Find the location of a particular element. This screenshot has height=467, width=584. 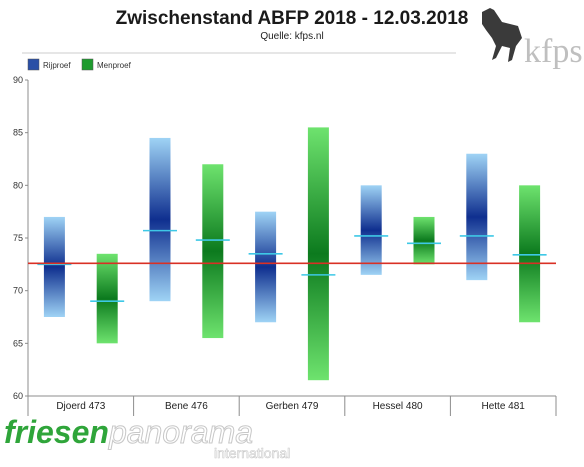

x-category-label: Gerben 479 is located at coordinates (292, 406).